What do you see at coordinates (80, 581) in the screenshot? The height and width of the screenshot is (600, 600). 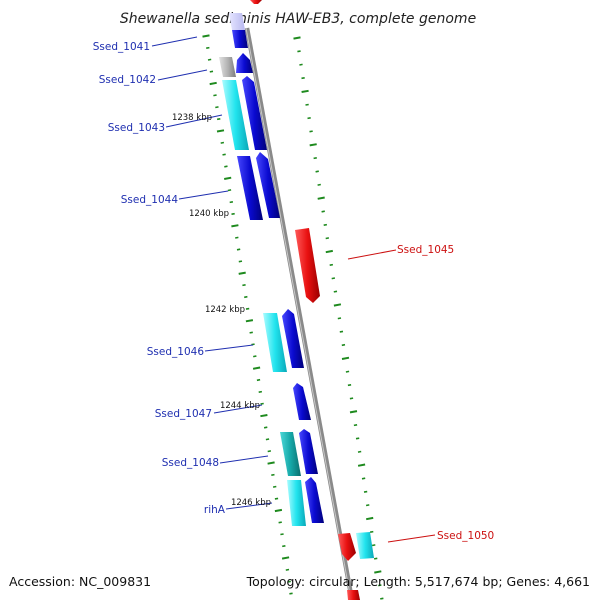 I see `accession-text: Accession: NC_009831` at bounding box center [80, 581].